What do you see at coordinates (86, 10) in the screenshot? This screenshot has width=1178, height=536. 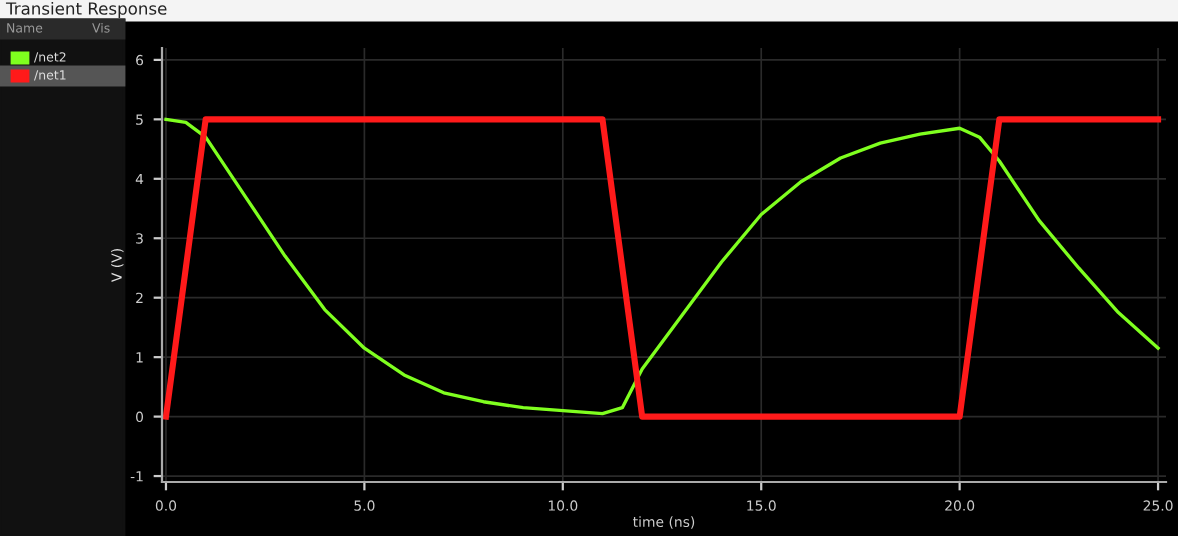 I see `chart-title: Transient Response` at bounding box center [86, 10].